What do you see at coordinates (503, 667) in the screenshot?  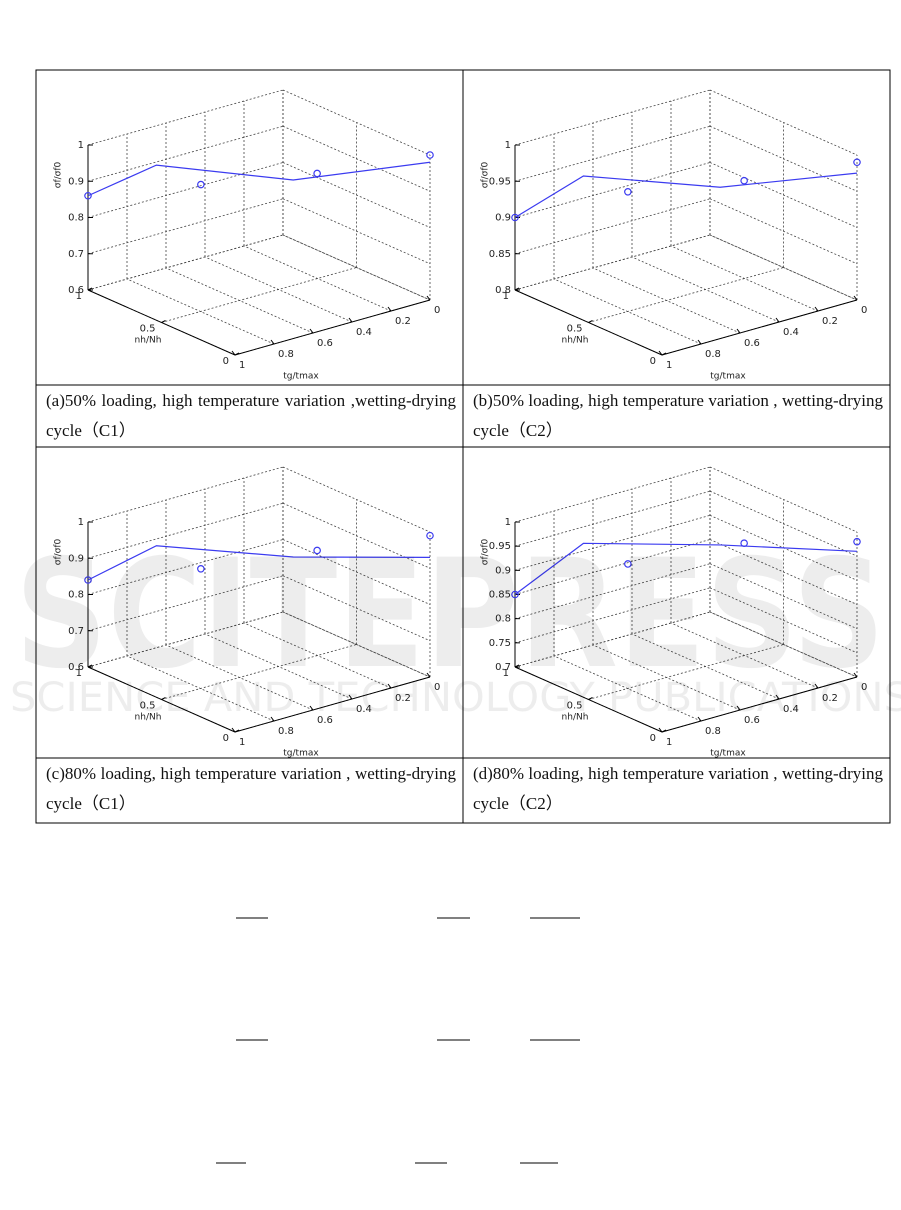 I see `z-tick-label: 0.7` at bounding box center [503, 667].